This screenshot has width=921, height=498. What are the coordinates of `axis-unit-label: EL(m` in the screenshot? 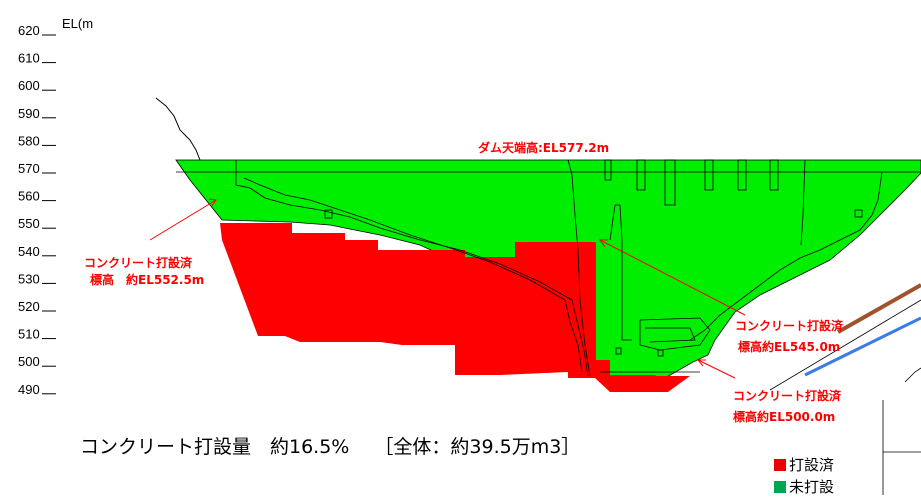 It's located at (77, 23).